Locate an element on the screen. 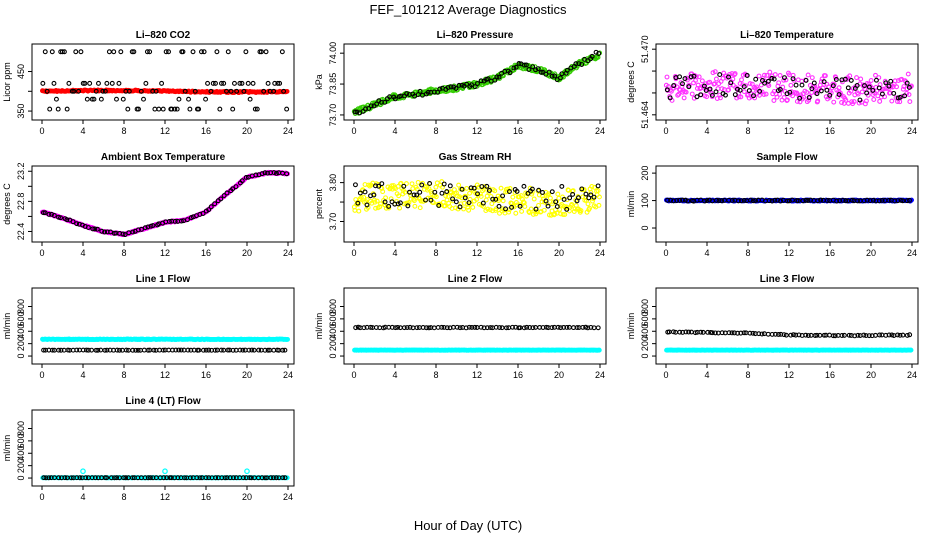 This screenshot has width=936, height=540. y-tick-label: 3.80 is located at coordinates (333, 183).